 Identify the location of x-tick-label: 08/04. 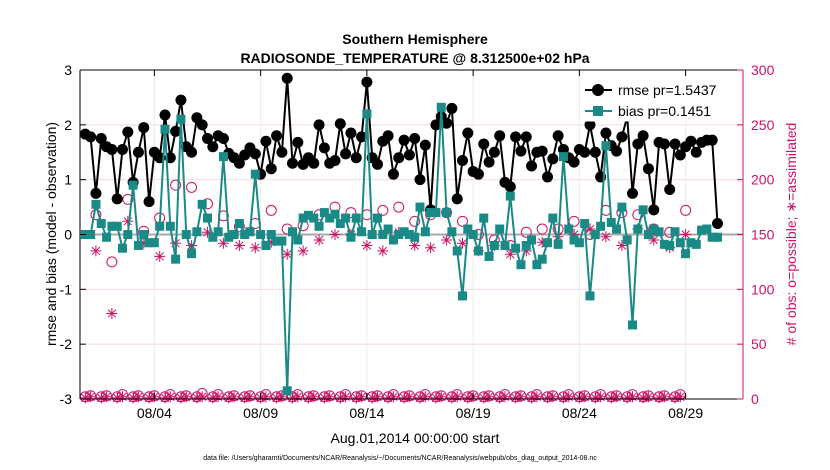
(154, 413).